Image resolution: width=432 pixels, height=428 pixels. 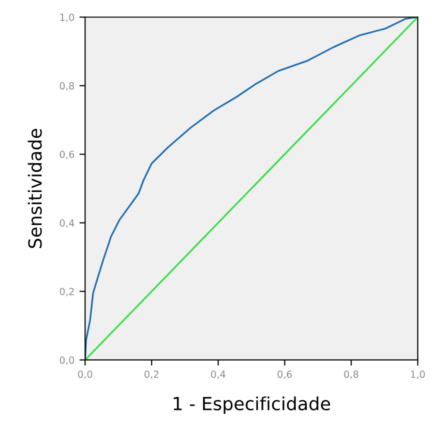 I want to click on y-tick-label: 0,6, so click(x=67, y=155).